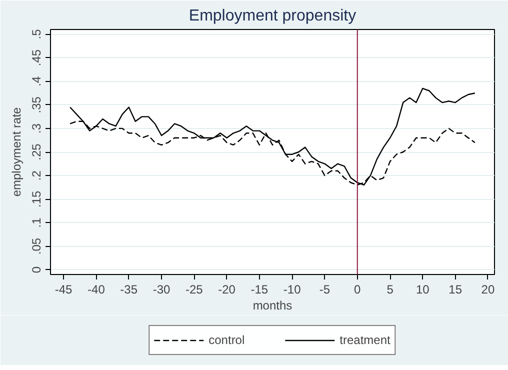 The height and width of the screenshot is (370, 508). I want to click on x-tick-label: -35, so click(129, 289).